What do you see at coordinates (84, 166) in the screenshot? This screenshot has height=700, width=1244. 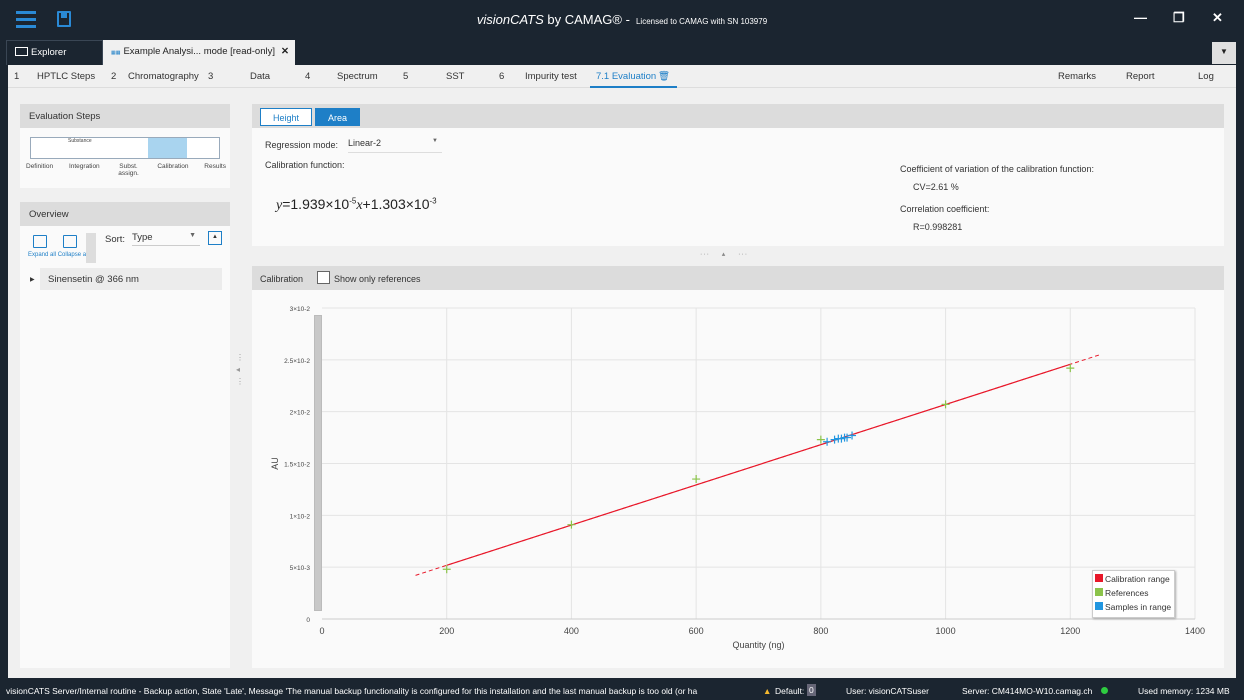 I see `step-integration: Integration` at bounding box center [84, 166].